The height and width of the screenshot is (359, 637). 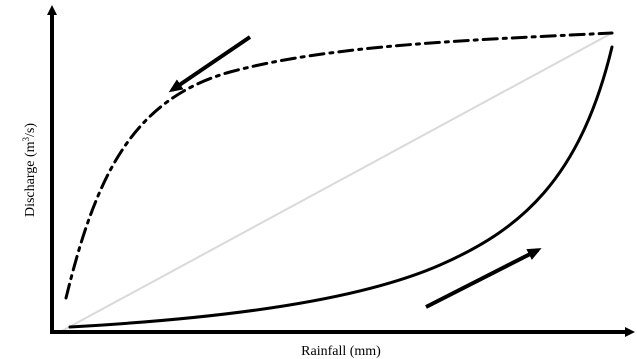 I want to click on y-axis-label-prefix: Discharge (m, so click(x=30, y=179).